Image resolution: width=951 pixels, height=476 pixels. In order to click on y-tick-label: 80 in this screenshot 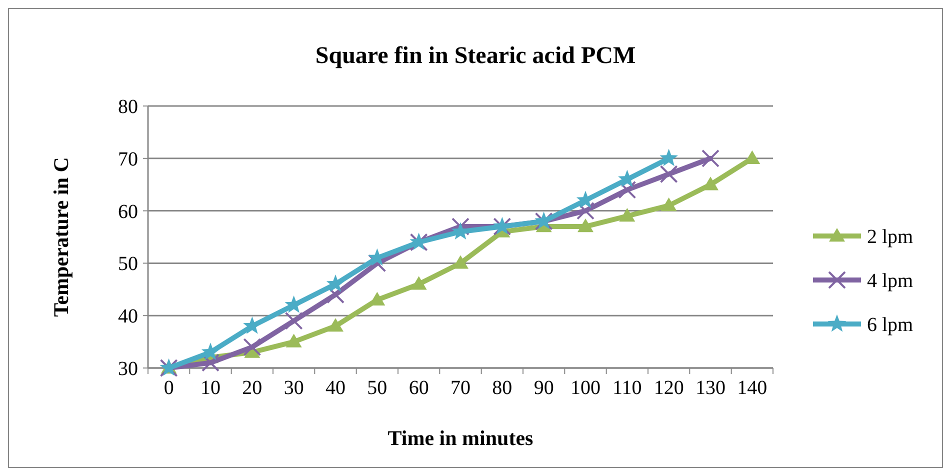, I will do `click(128, 107)`.